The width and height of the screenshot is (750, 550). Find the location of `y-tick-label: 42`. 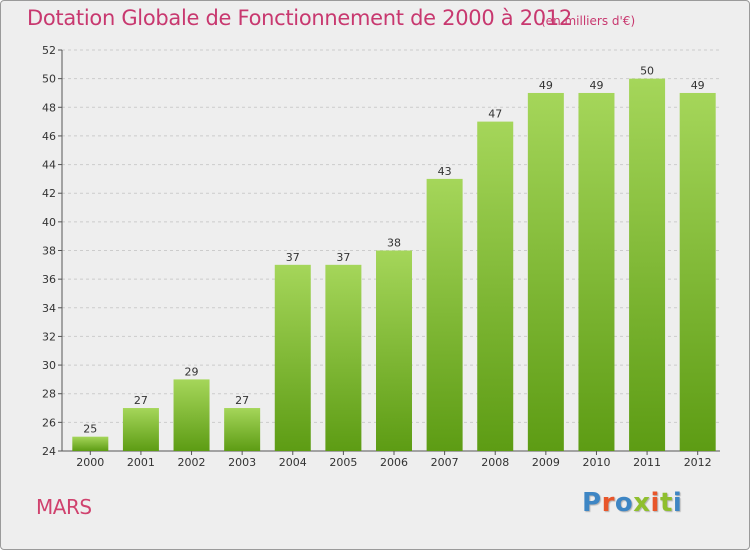

y-tick-label: 42 is located at coordinates (49, 193).